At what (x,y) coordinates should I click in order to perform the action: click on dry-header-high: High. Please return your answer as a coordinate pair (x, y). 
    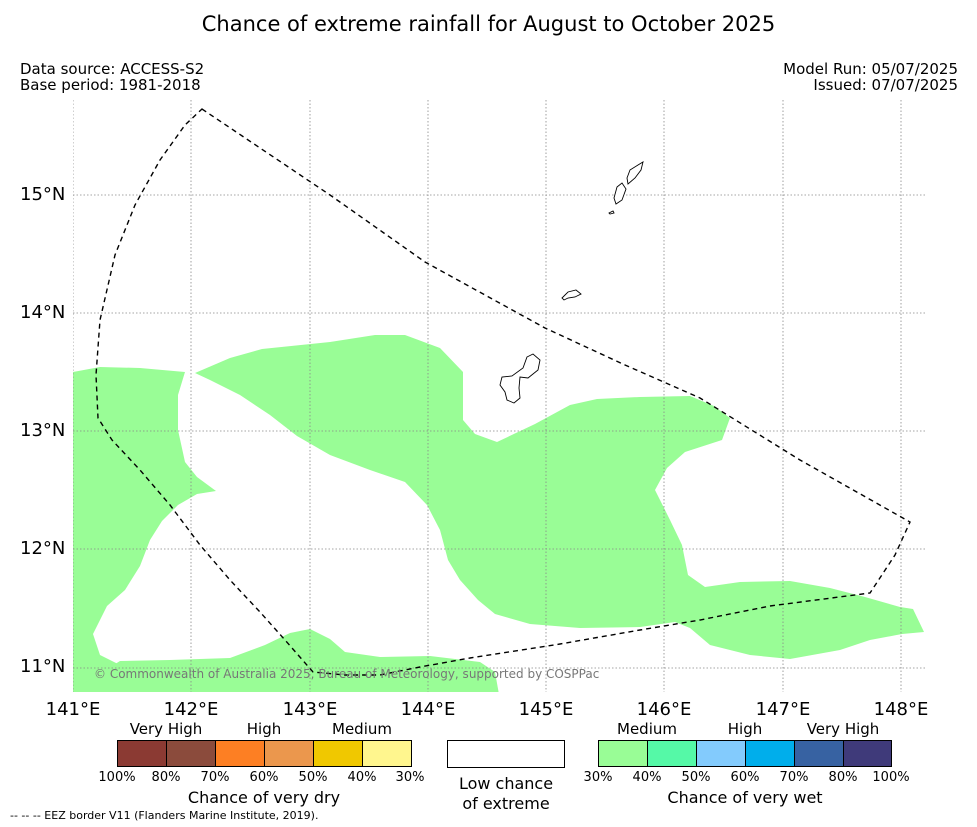
    Looking at the image, I should click on (264, 729).